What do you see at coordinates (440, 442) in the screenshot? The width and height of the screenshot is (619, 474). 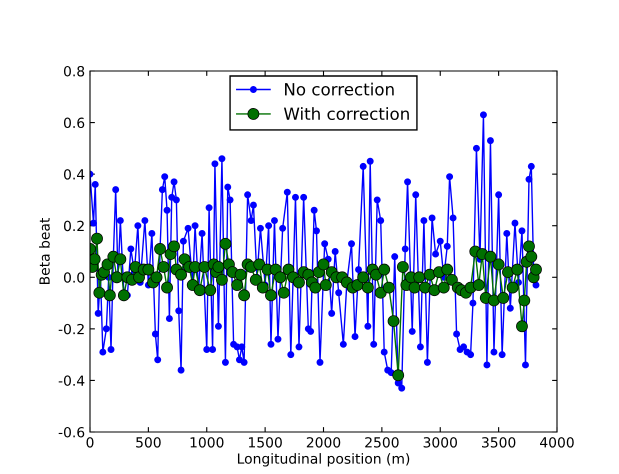 I see `x-tick-label: 3000` at bounding box center [440, 442].